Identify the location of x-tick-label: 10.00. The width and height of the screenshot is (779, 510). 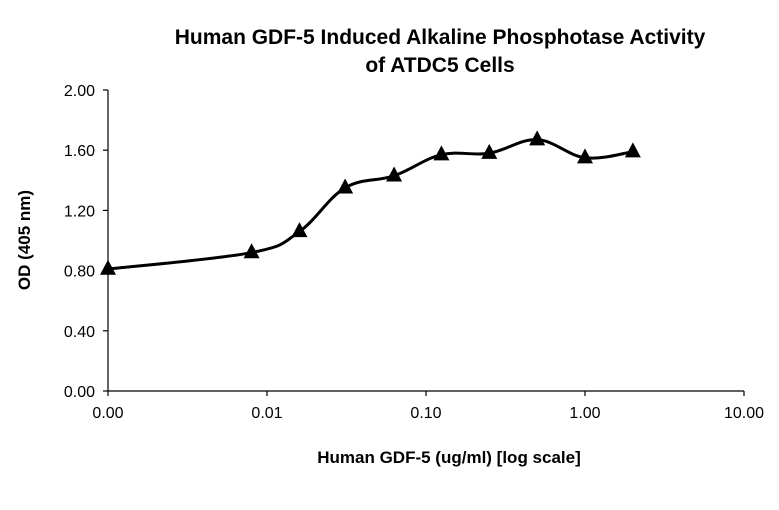
(744, 413).